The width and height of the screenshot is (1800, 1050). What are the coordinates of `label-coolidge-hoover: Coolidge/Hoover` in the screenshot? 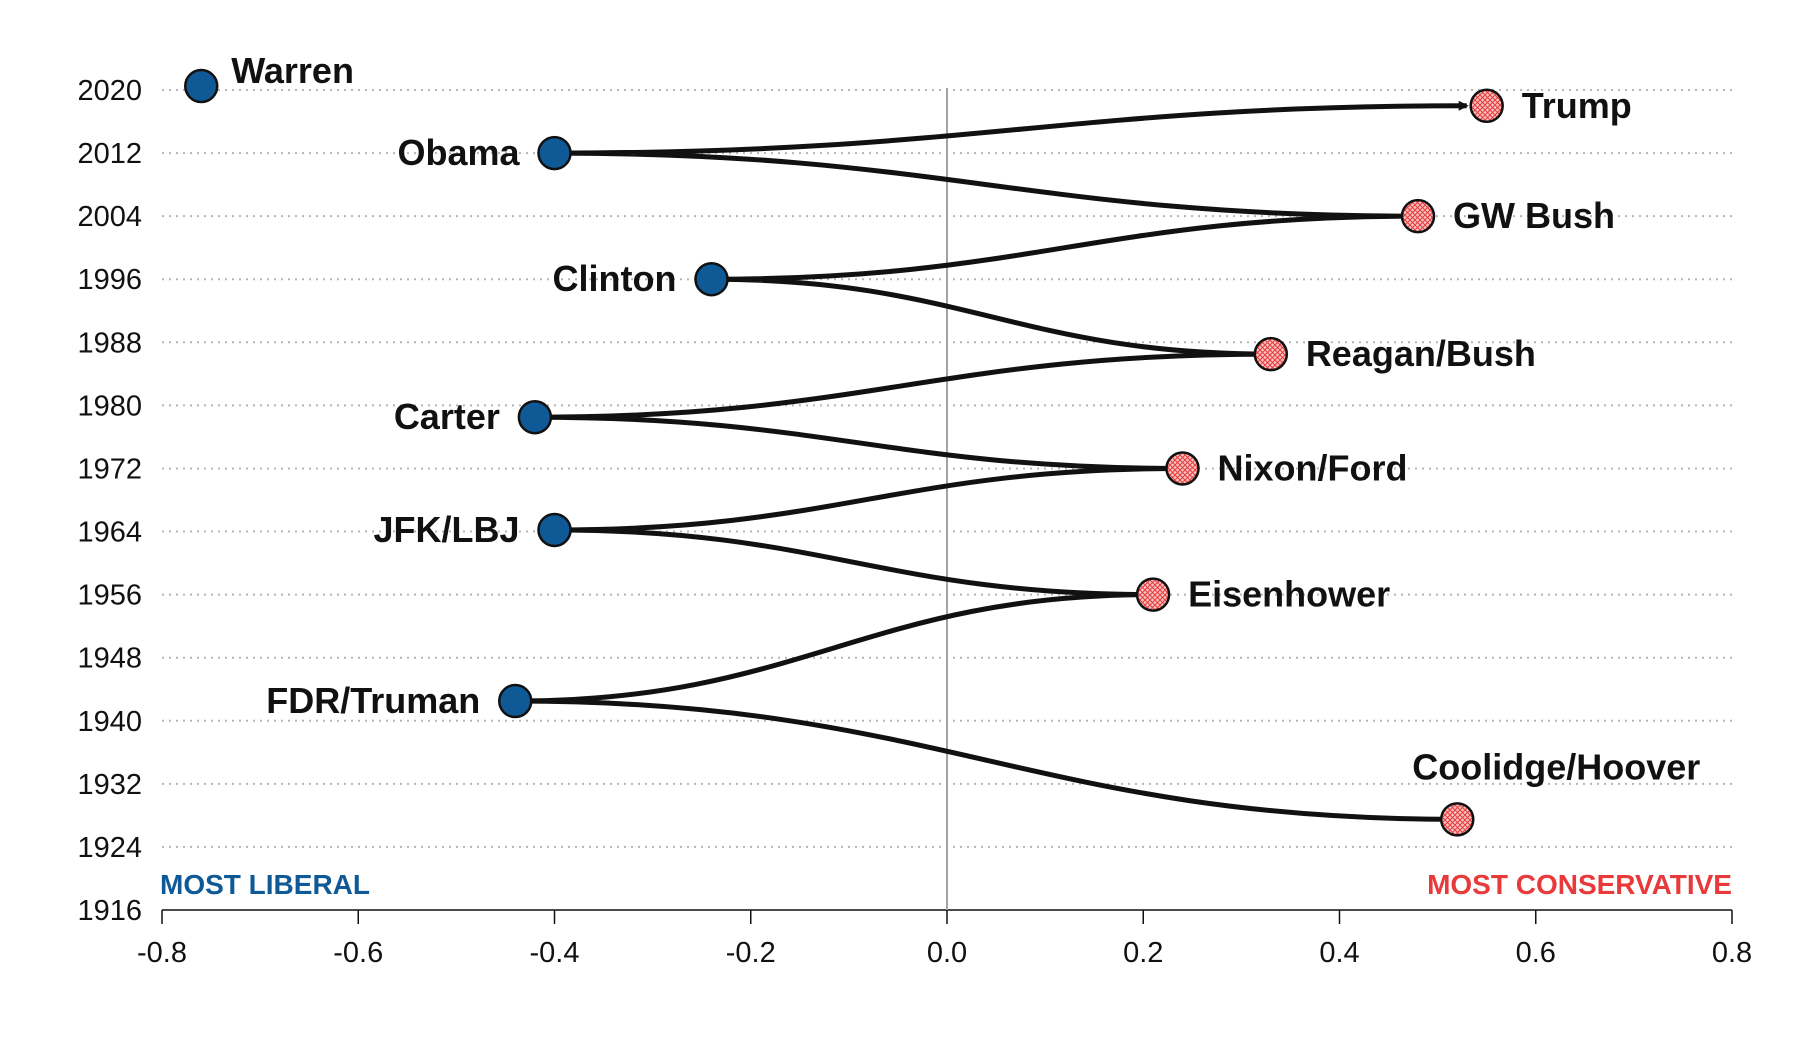 It's located at (1556, 766).